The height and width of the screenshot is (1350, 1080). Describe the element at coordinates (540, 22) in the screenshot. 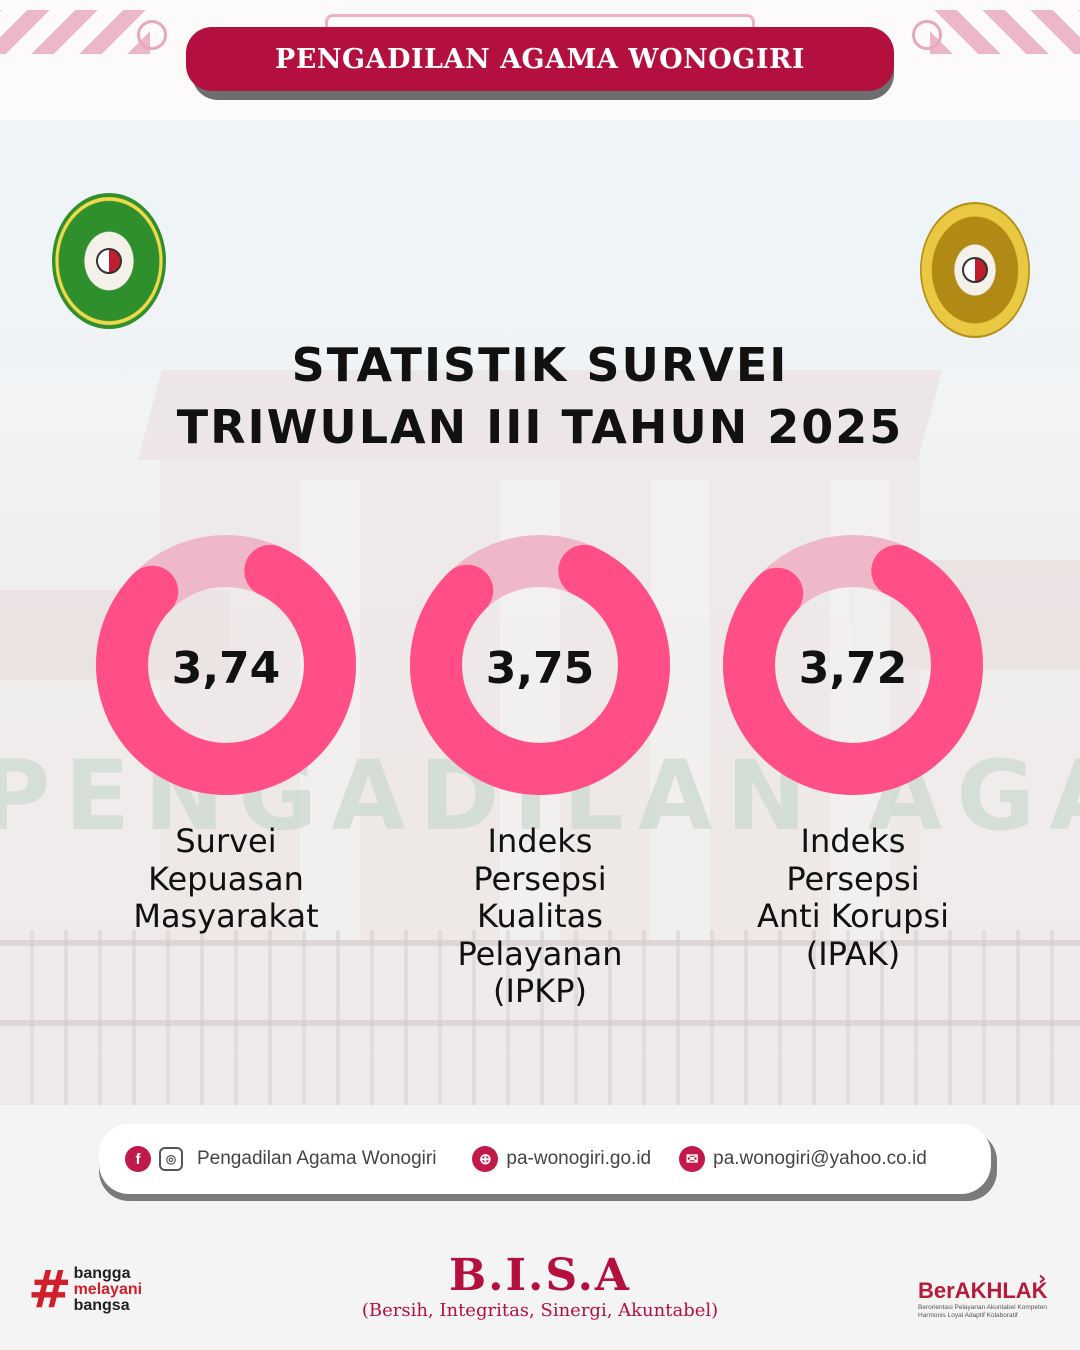

I see `frame-decoration` at that location.